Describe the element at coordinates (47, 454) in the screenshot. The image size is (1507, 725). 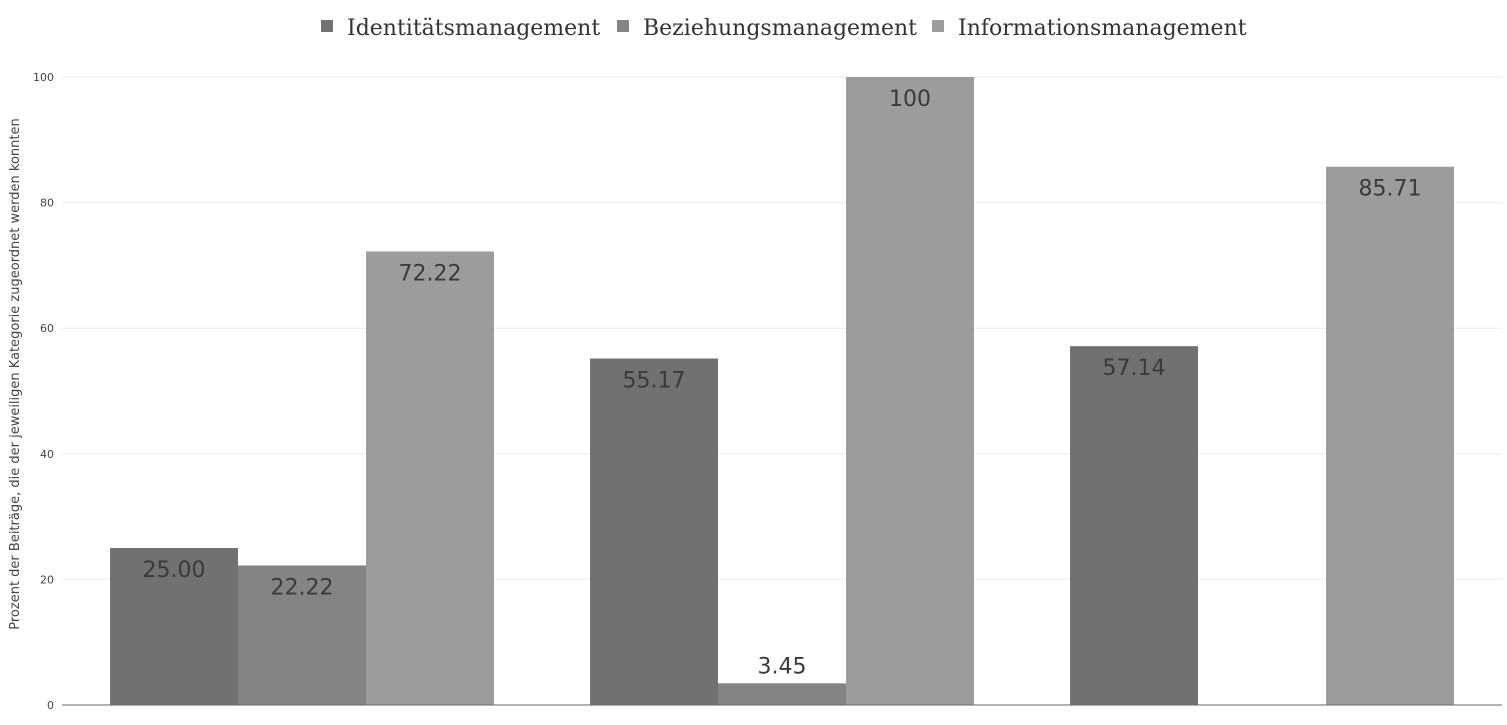
I see `y-tick-label-40: 40` at that location.